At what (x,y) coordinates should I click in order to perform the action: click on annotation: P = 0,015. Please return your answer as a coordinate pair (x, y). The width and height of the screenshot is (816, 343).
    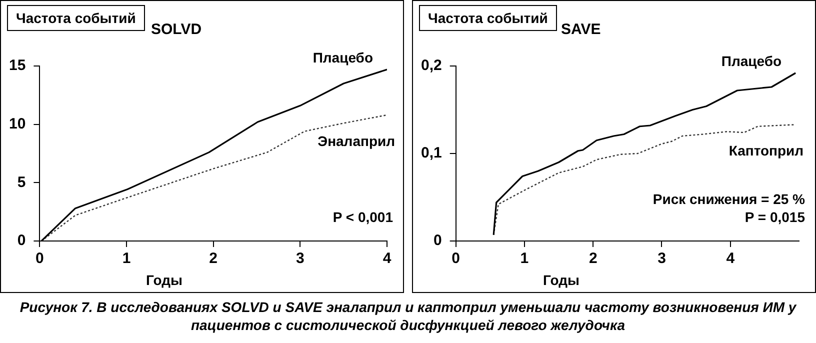
    Looking at the image, I should click on (775, 216).